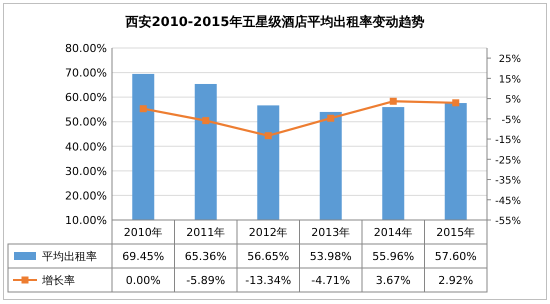 This screenshot has width=550, height=304. Describe the element at coordinates (274, 22) in the screenshot. I see `chart-title: 西安2010-2015年五星级酒店平均出租率变动趋势` at that location.